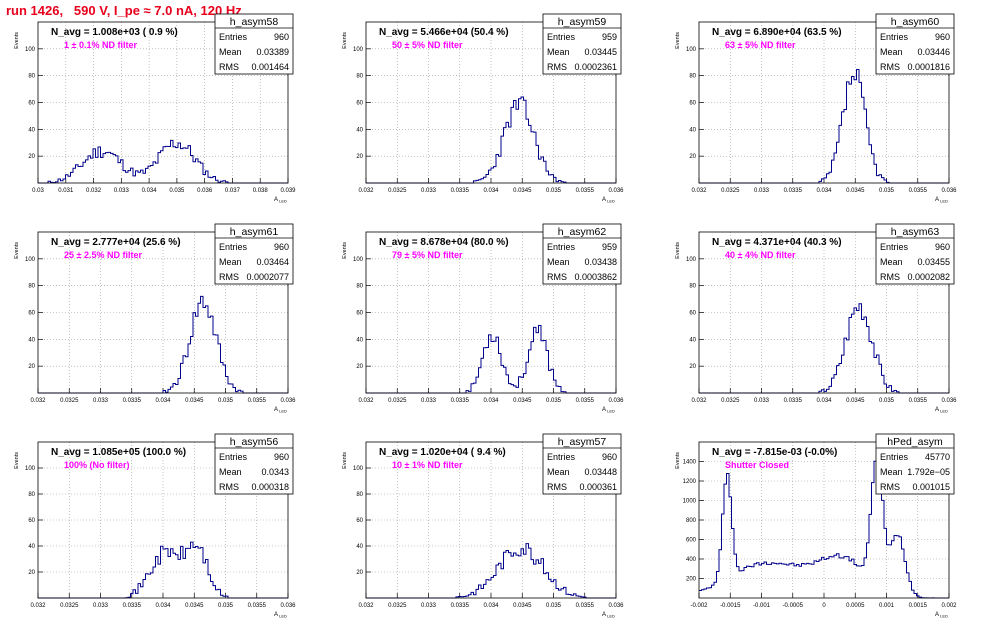 Image resolution: width=996 pixels, height=622 pixels. Describe the element at coordinates (598, 487) in the screenshot. I see `stats-value: 0.000361` at that location.